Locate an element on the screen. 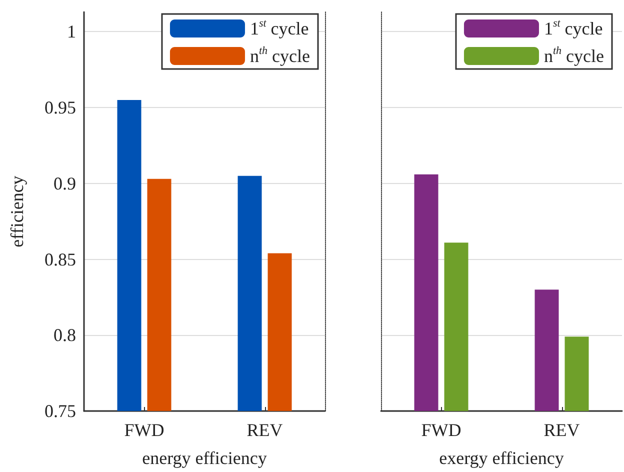  y-tick-label: 0.75 is located at coordinates (60, 411).